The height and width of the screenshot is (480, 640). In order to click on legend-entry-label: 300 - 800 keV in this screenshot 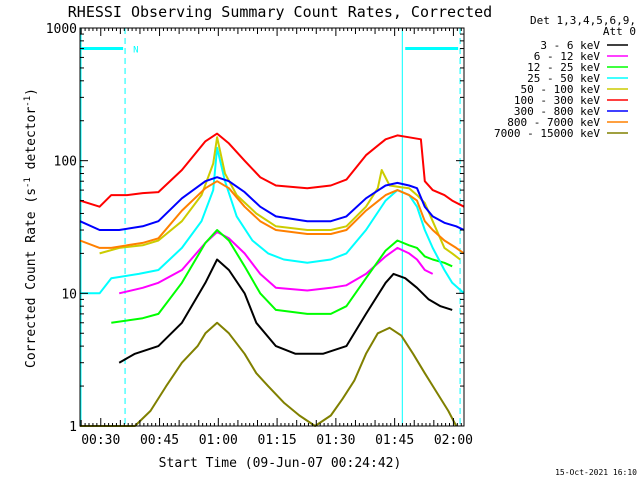, I will do `click(557, 111)`.